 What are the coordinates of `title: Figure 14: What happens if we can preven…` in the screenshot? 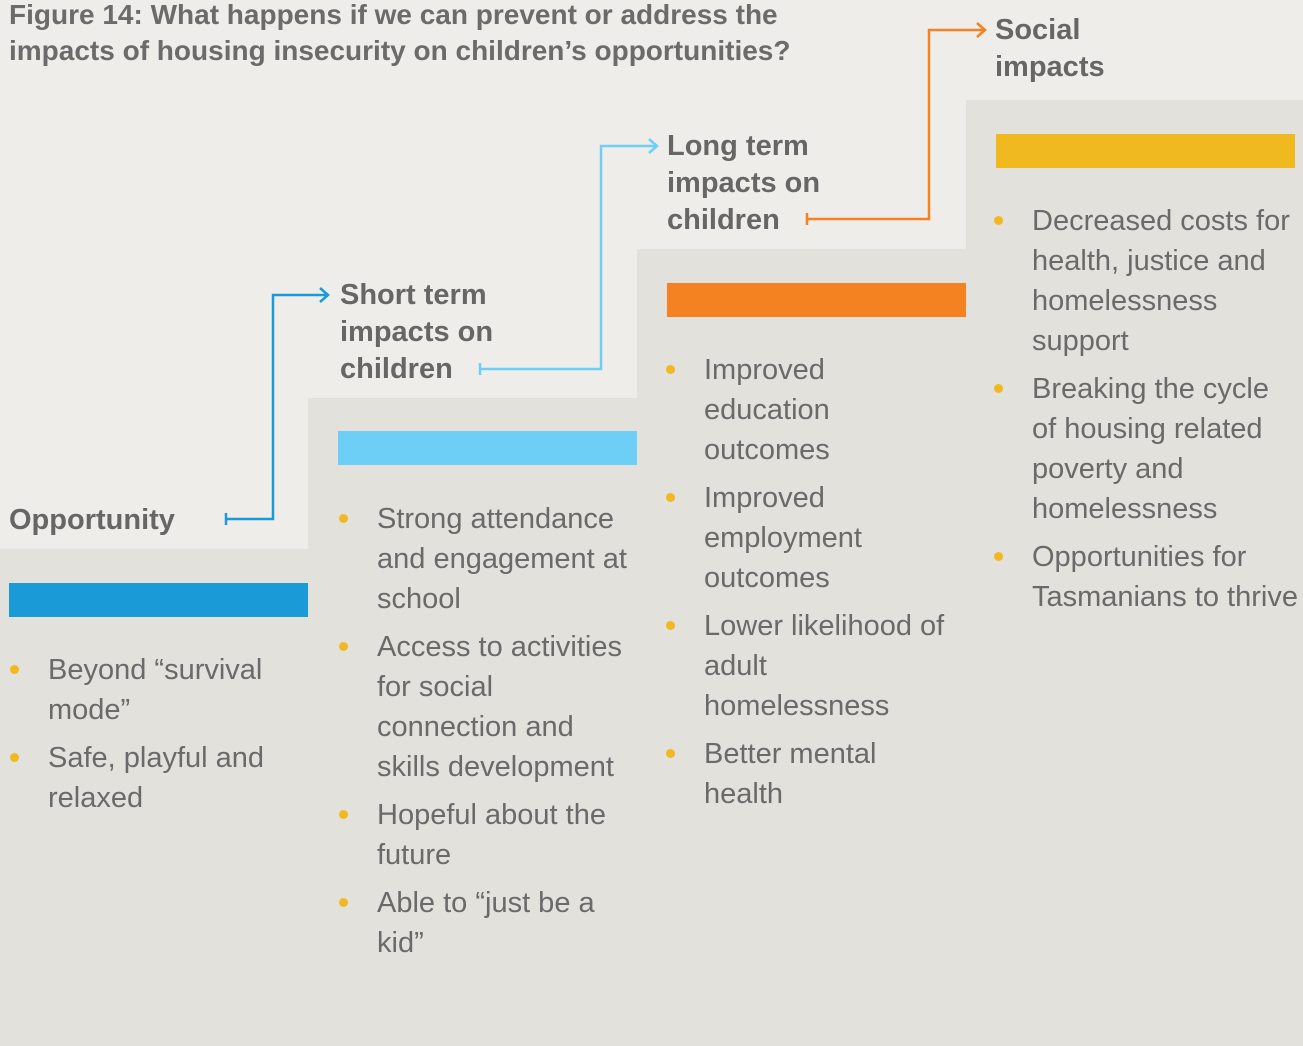 It's located at (399, 34).